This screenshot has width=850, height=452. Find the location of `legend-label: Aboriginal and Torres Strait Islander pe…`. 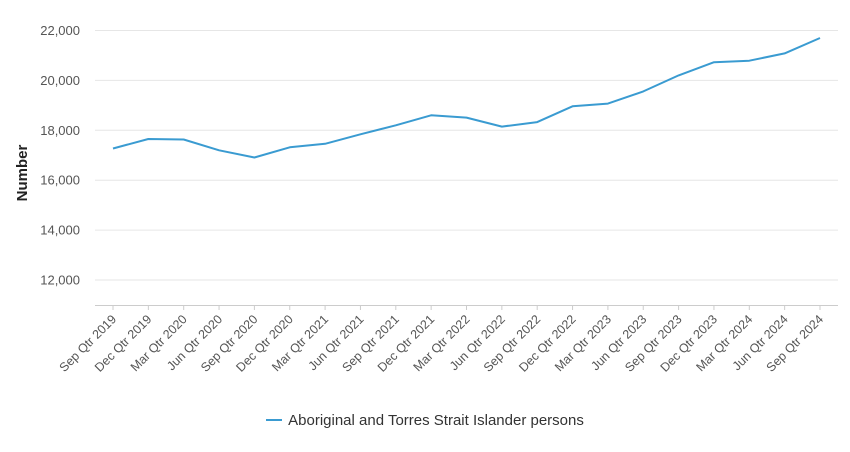

legend-label: Aboriginal and Torres Strait Islander pe… is located at coordinates (436, 420).